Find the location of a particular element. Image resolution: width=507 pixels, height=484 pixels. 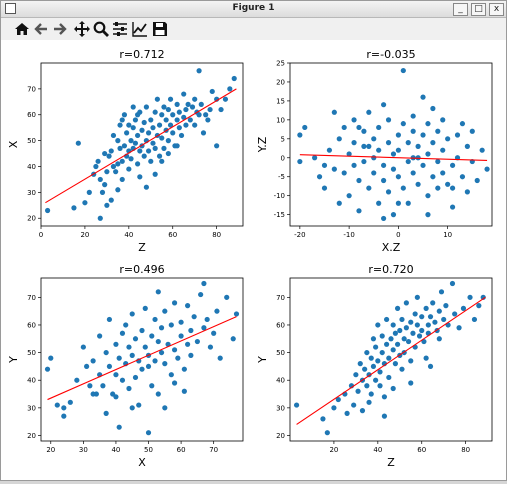

configure-button is located at coordinates (120, 29).